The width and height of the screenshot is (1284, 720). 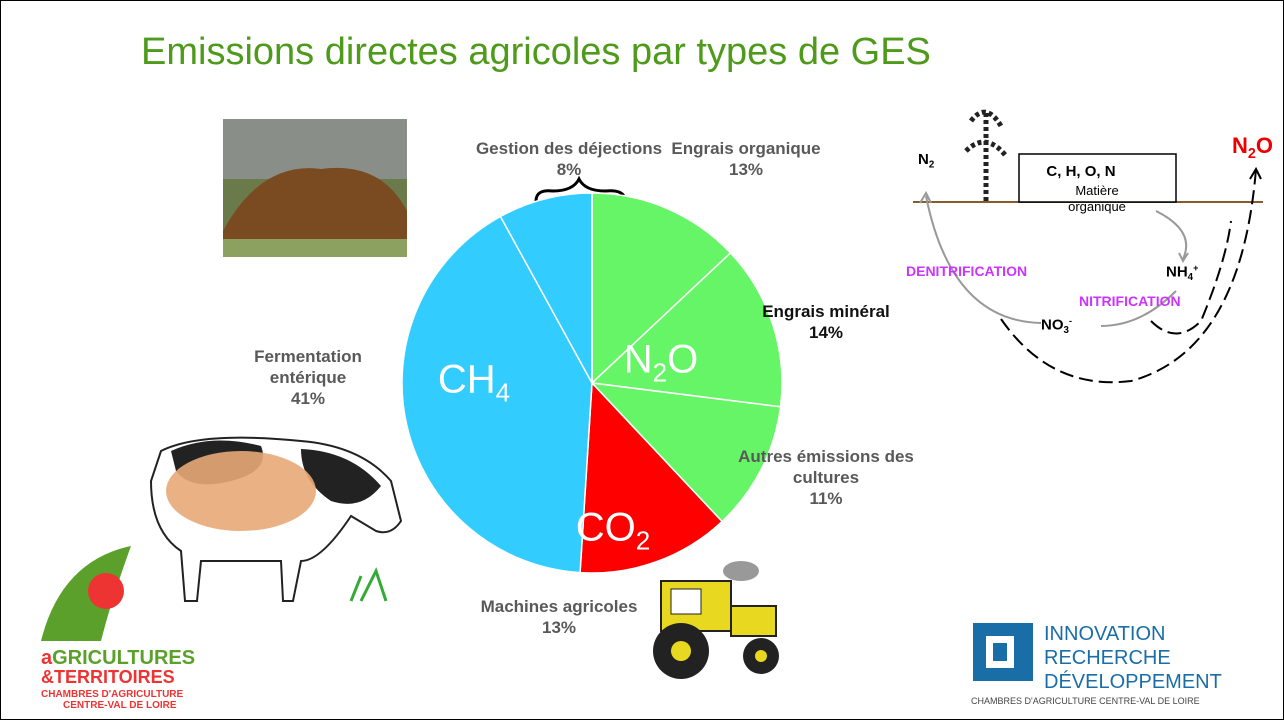 I want to click on formula-part: NO, so click(x=1052, y=325).